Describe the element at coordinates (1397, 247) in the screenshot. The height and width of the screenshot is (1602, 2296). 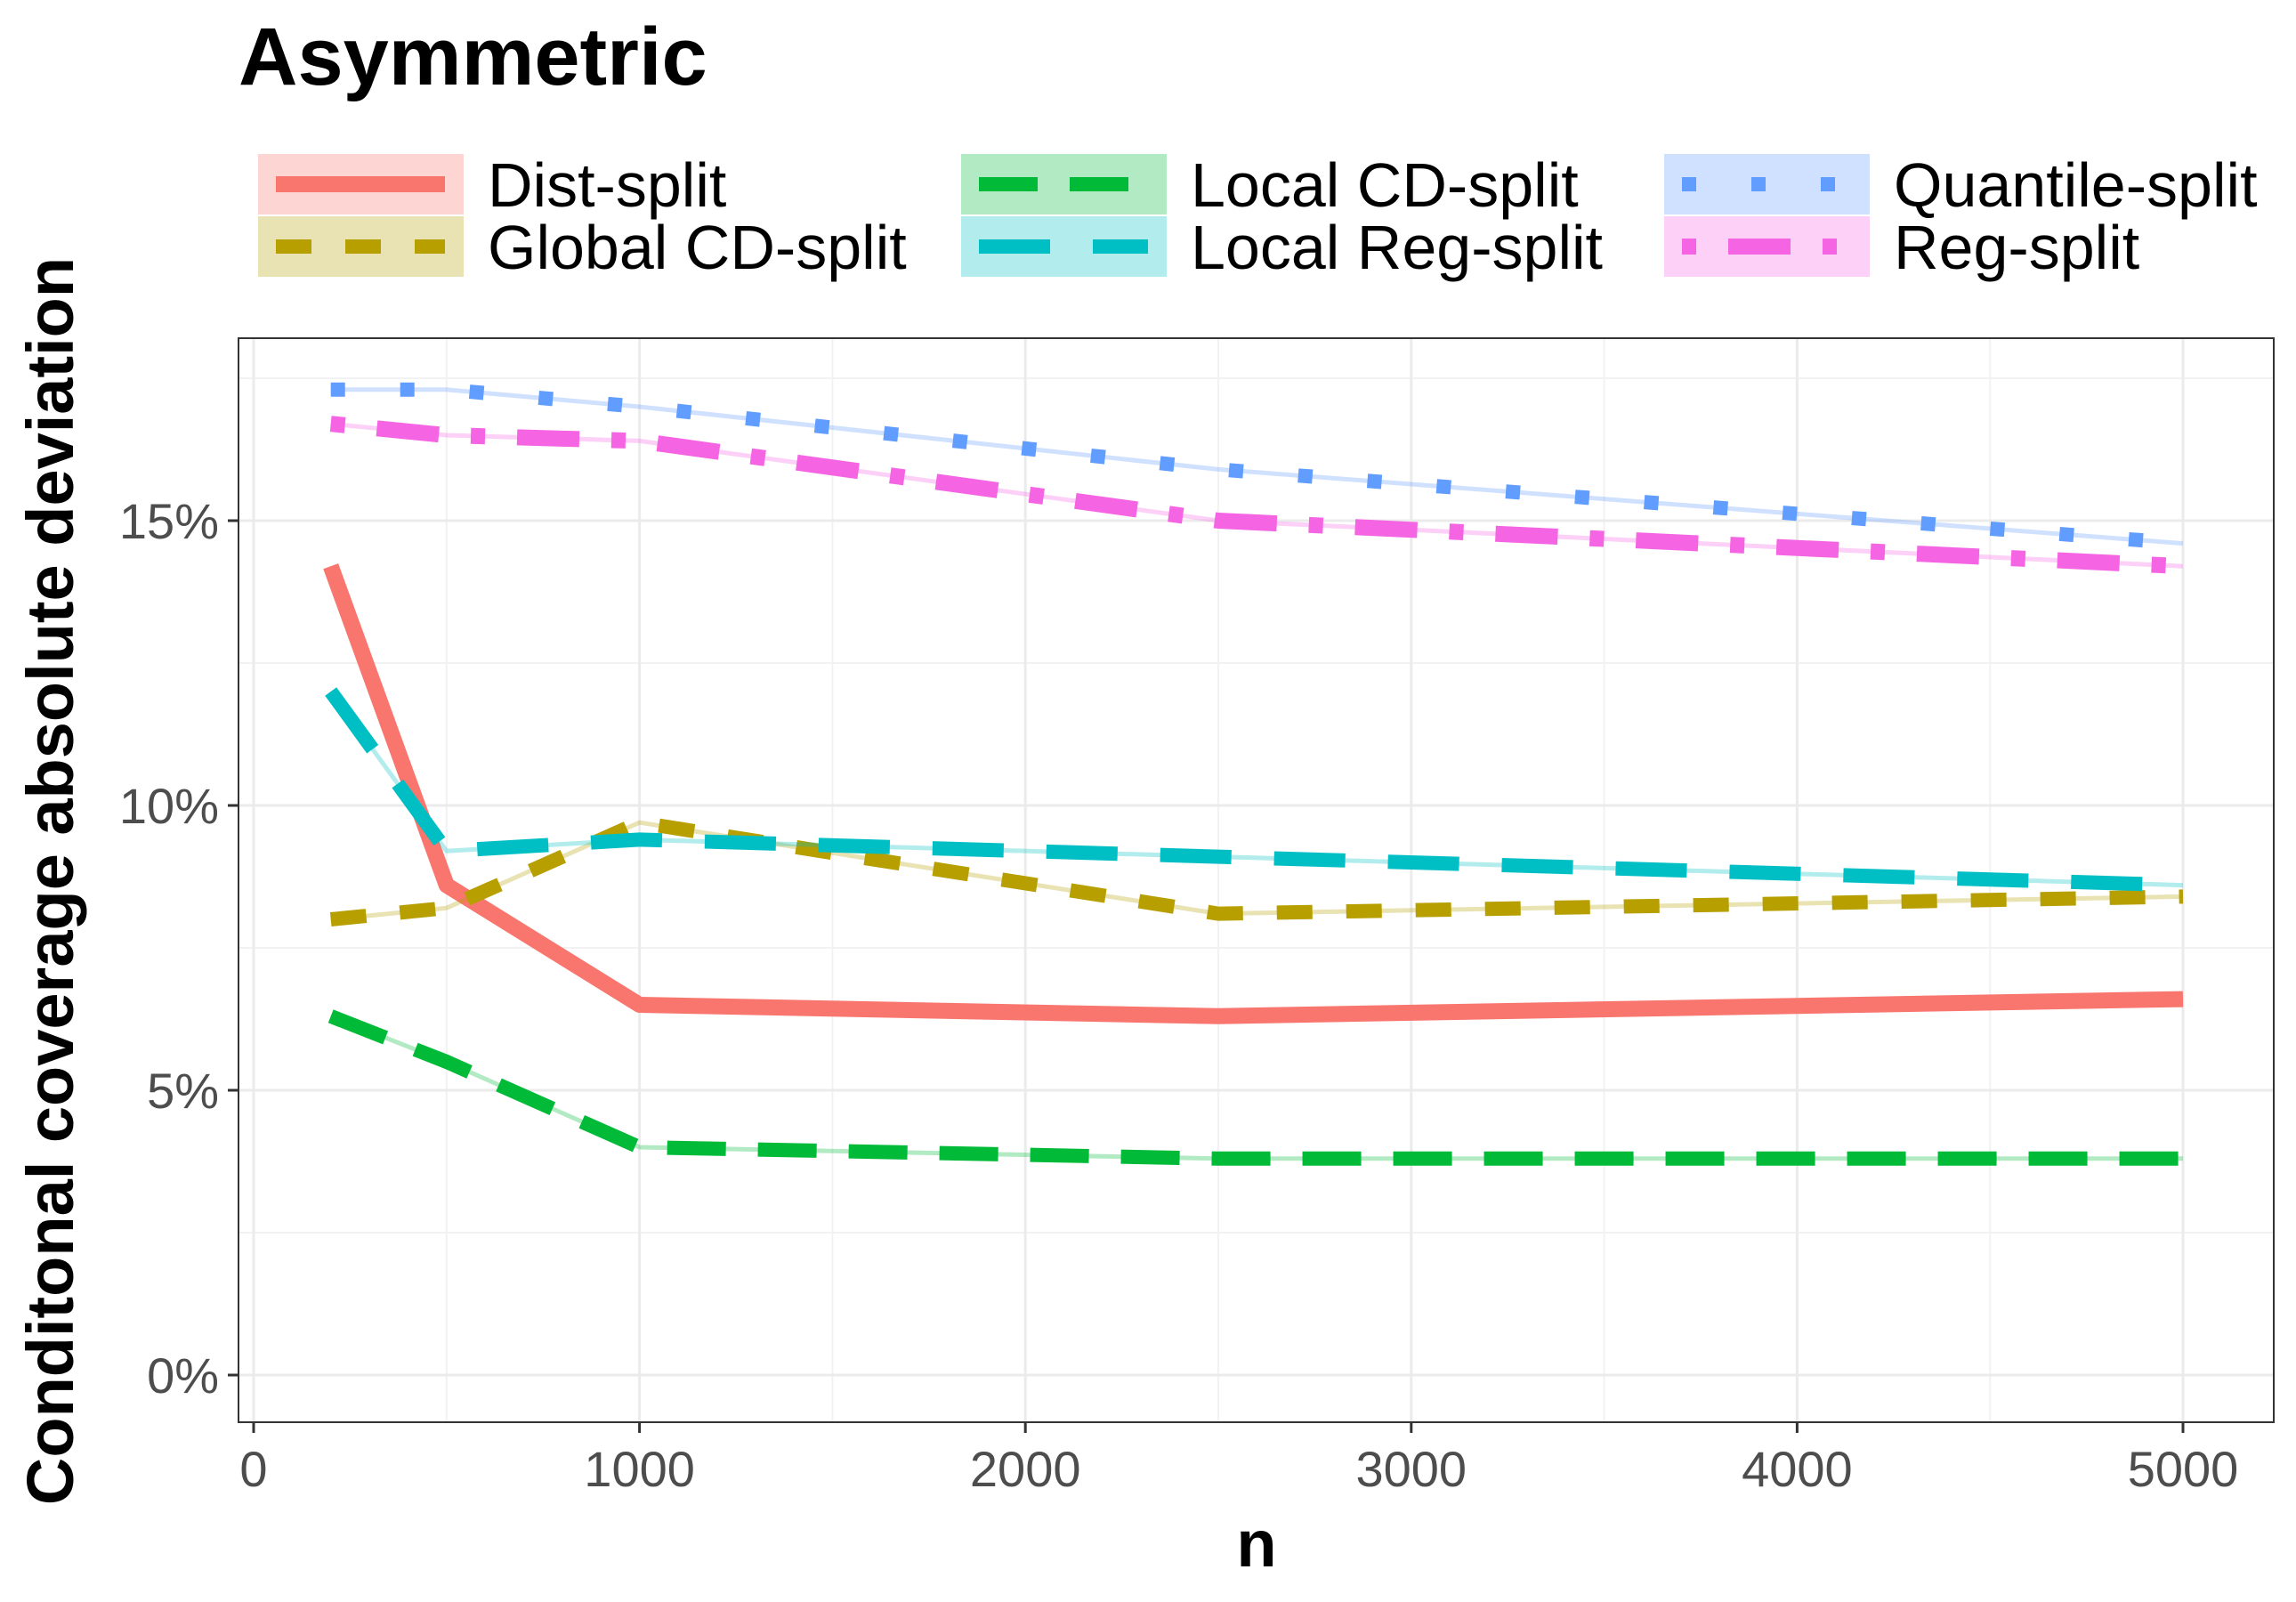
I see `legend-label: Local Reg-split` at that location.